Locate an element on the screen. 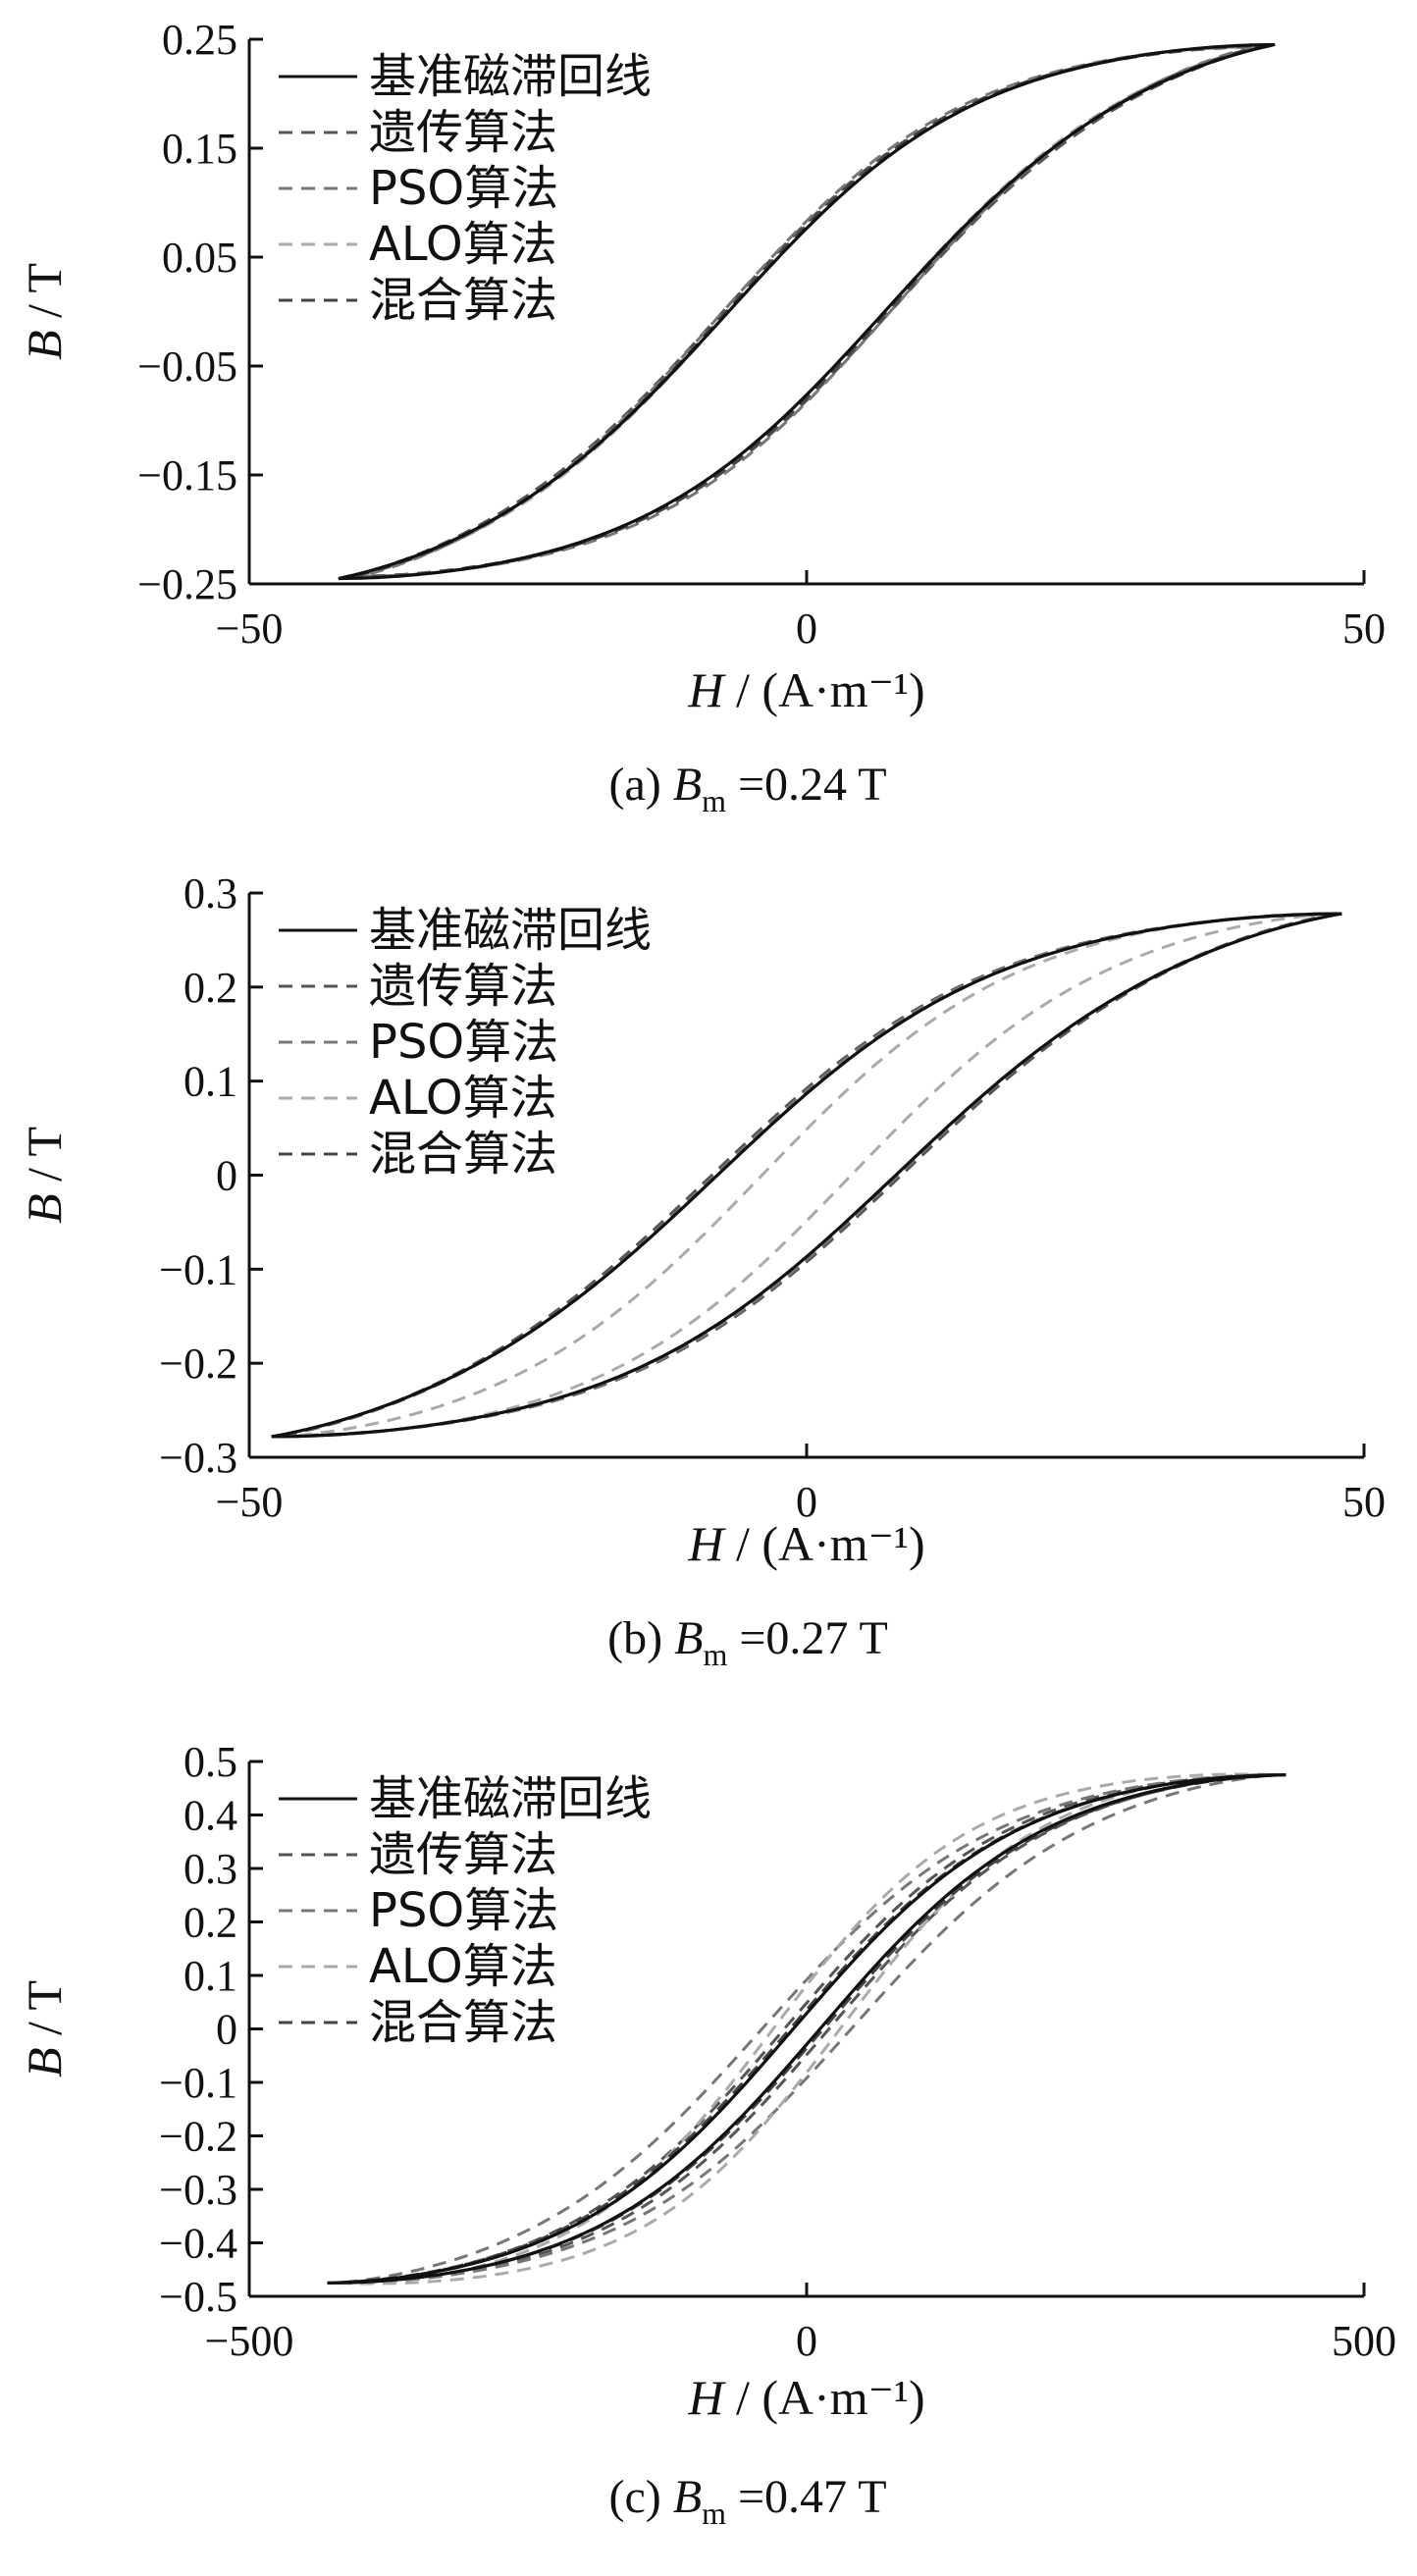  y-tick-label: −0.5 is located at coordinates (198, 2297).